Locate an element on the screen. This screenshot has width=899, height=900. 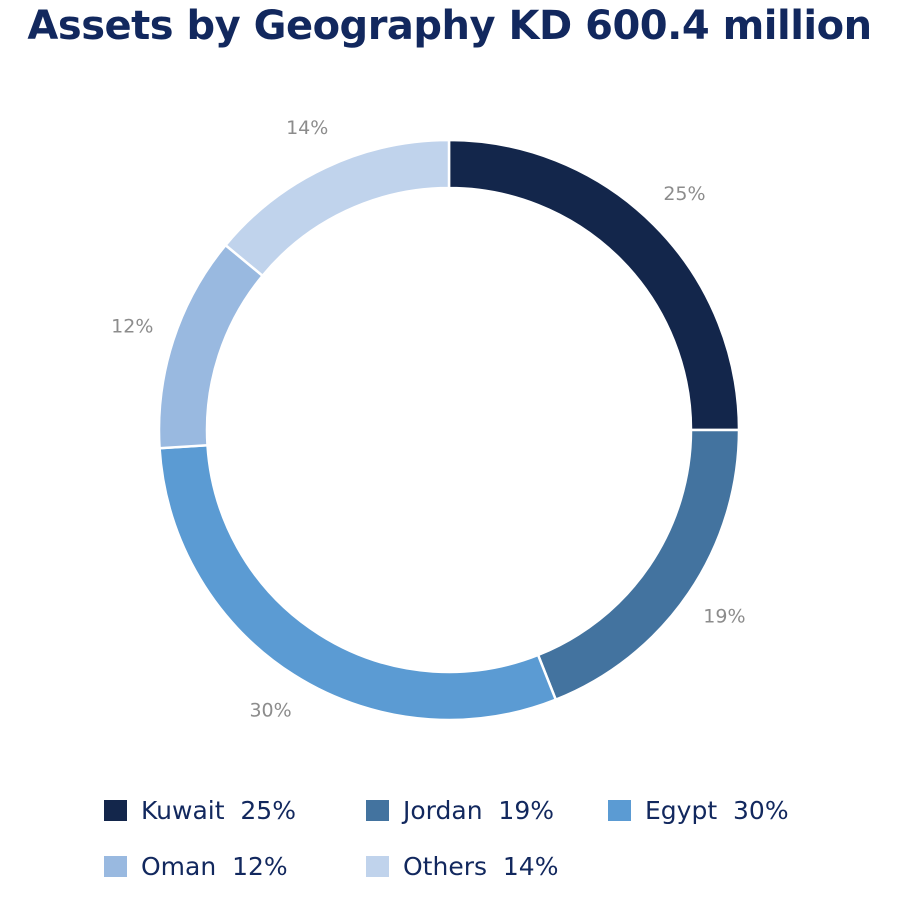
donut-slice-jordan is located at coordinates (638, 565).